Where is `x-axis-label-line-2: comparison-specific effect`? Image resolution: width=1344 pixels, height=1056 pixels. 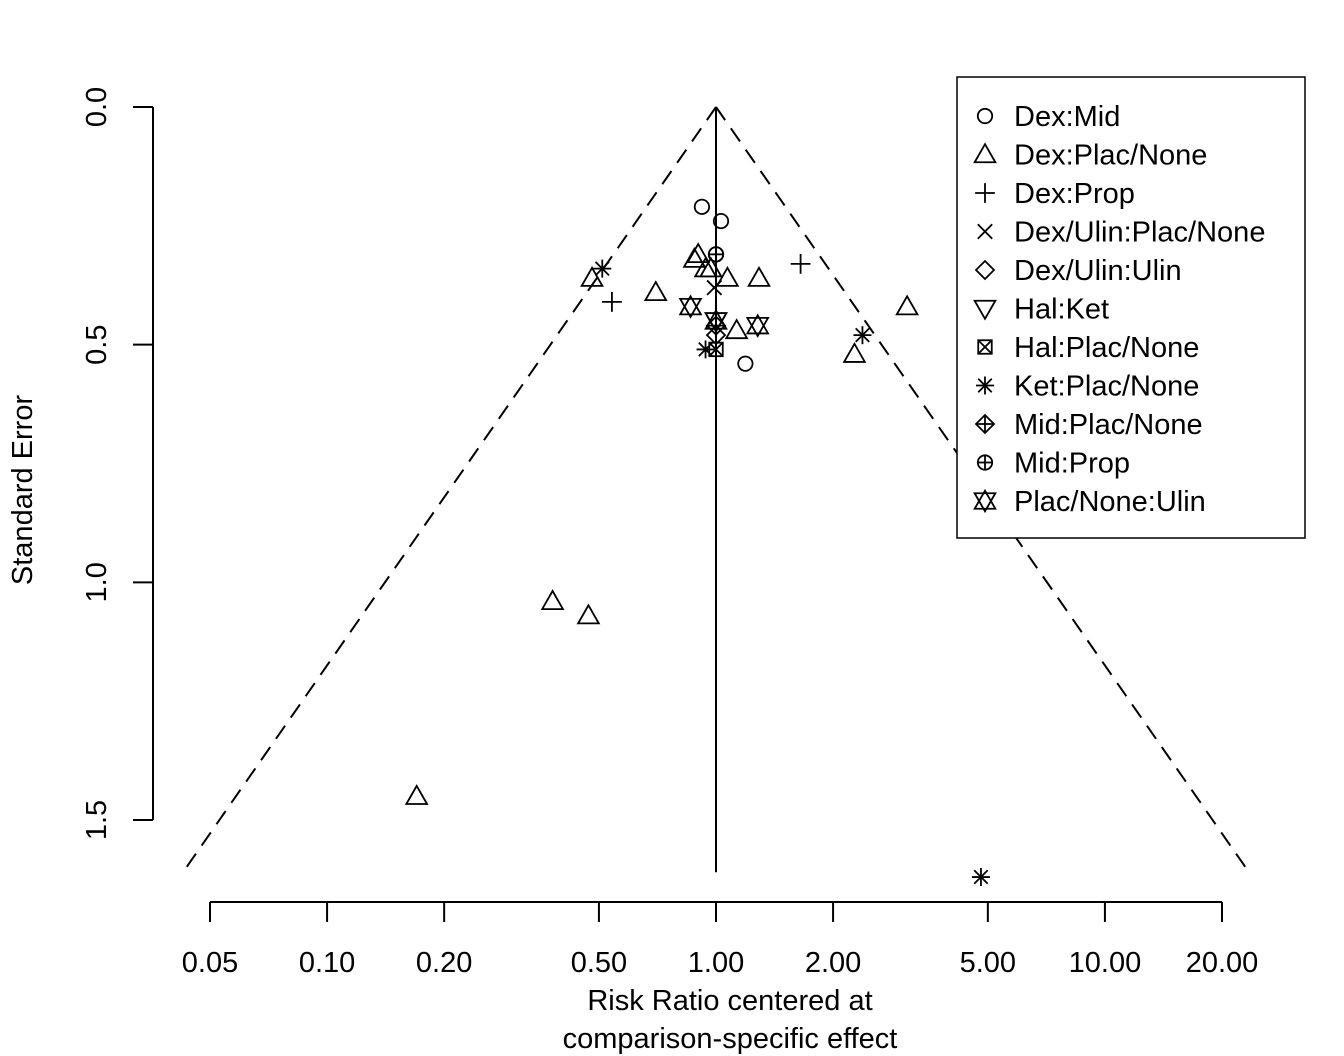 x-axis-label-line-2: comparison-specific effect is located at coordinates (730, 1039).